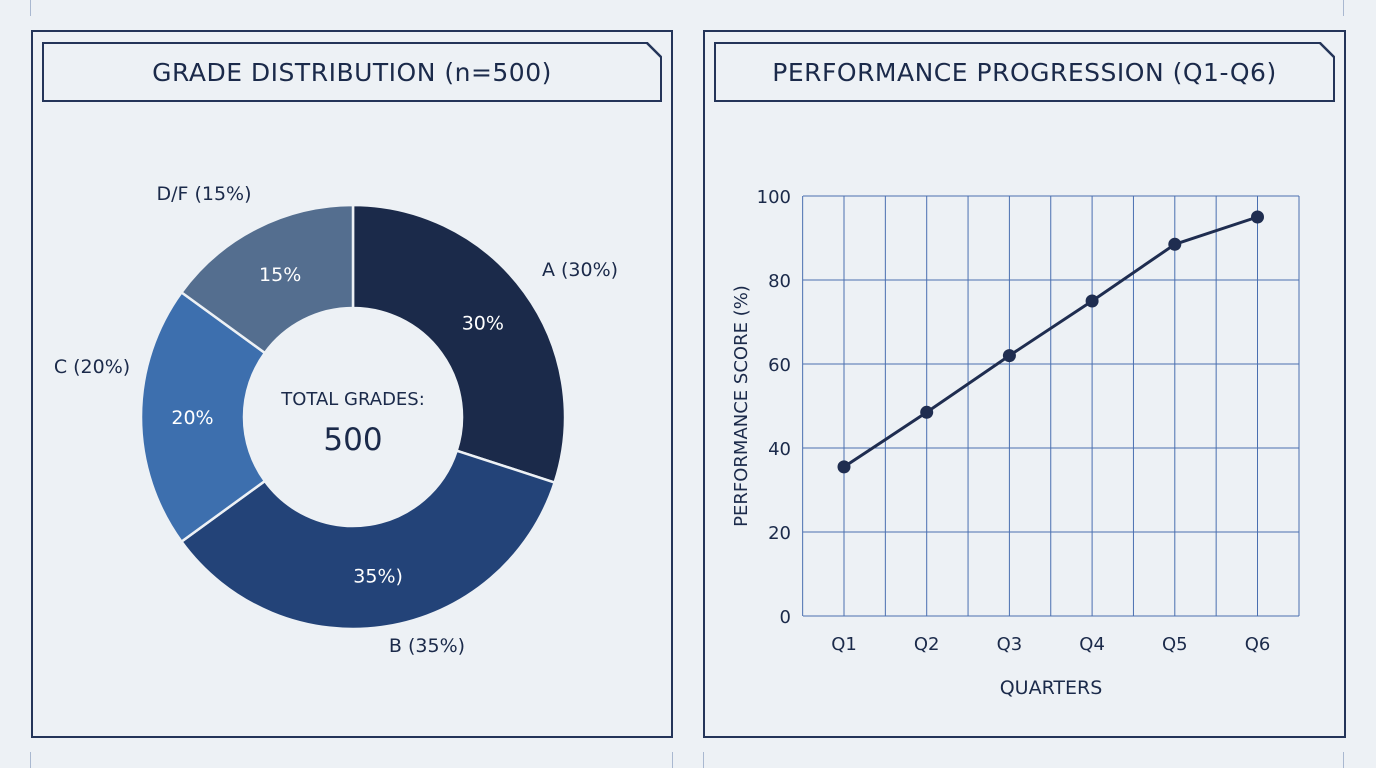  I want to click on data-point-q6, so click(1257, 217).